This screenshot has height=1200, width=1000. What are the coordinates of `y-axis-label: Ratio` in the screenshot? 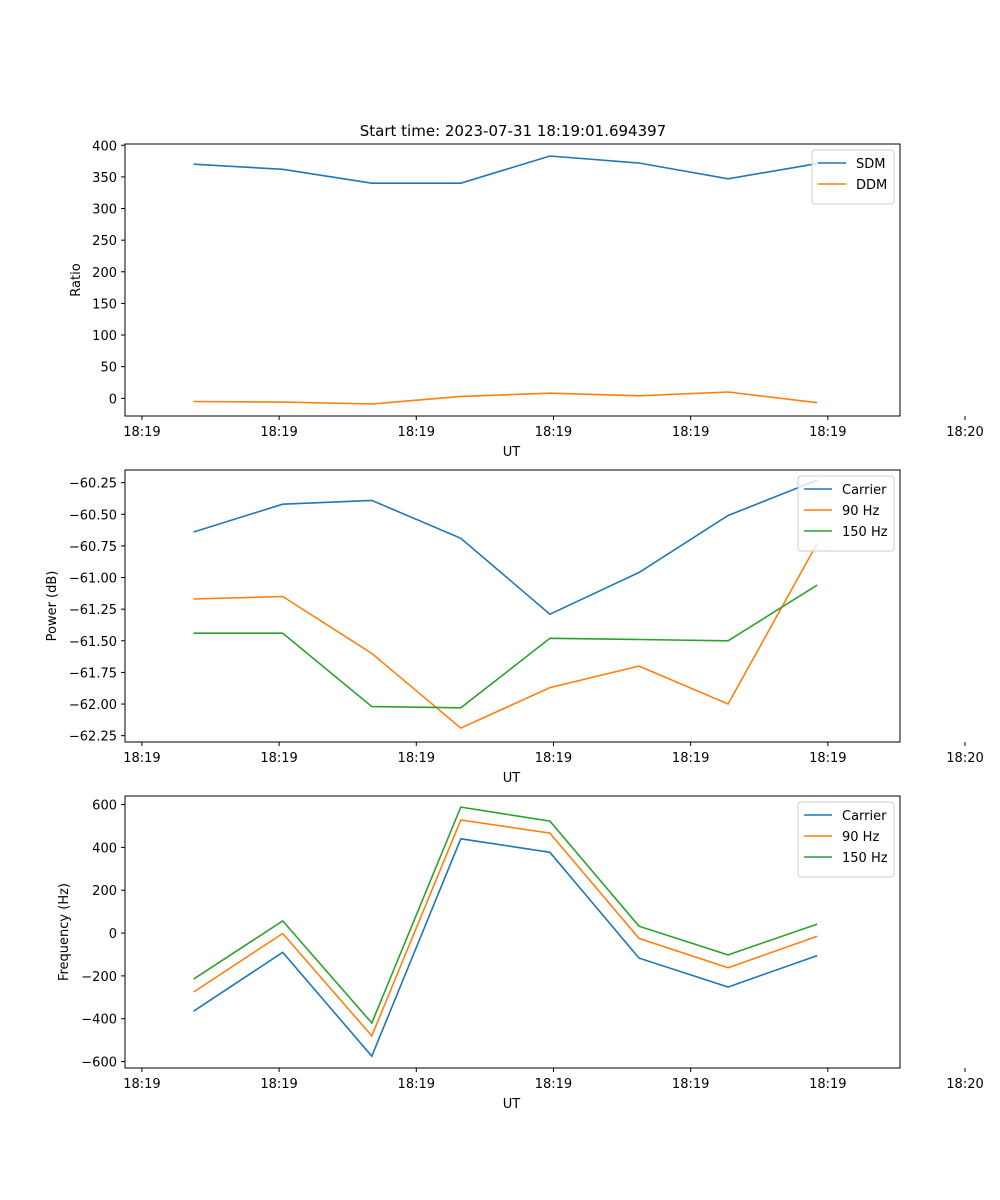 It's located at (76, 279).